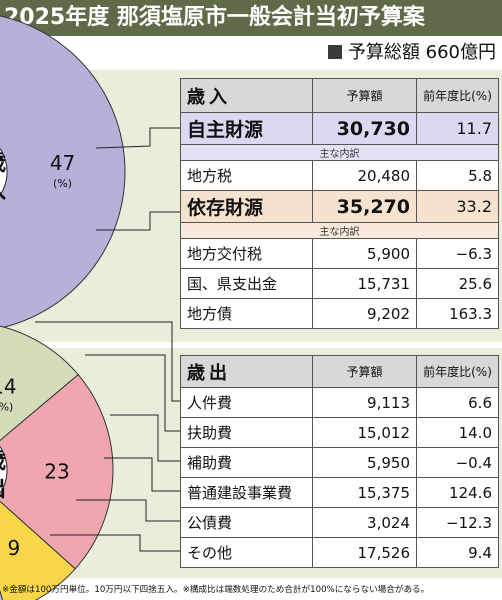 This screenshot has width=502, height=600. I want to click on row-label: 地方税, so click(246, 175).